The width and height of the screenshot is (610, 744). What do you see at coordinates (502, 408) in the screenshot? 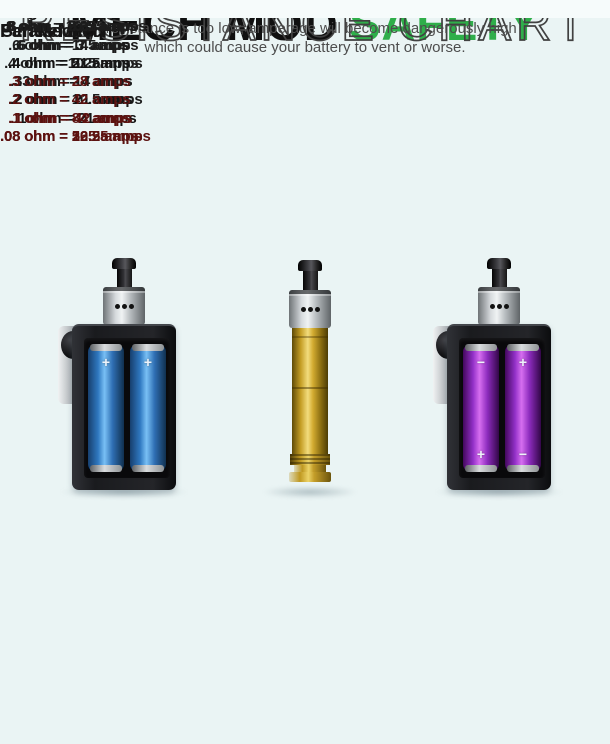
I see `battery-bay: − + + −` at bounding box center [502, 408].